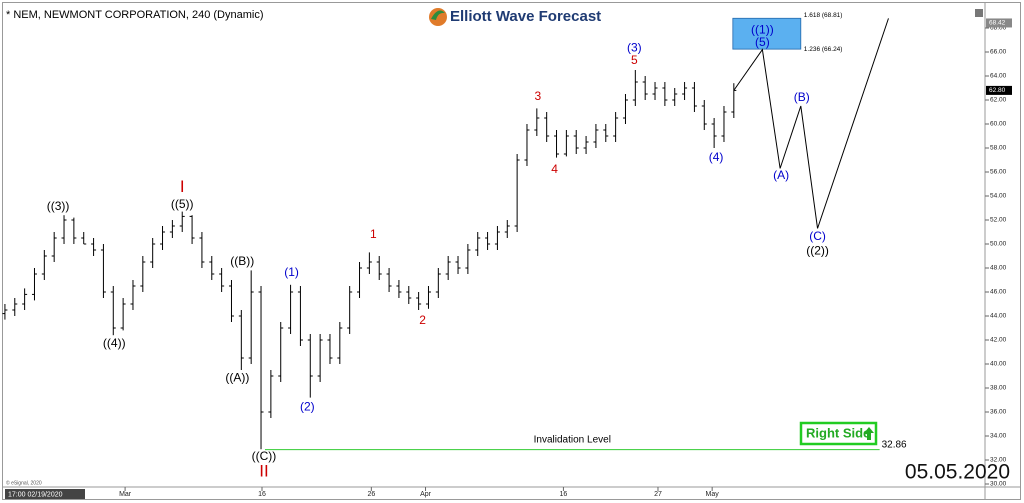 This screenshot has height=503, width=1024. Describe the element at coordinates (998, 220) in the screenshot. I see `y-tick-label: 52.00` at that location.